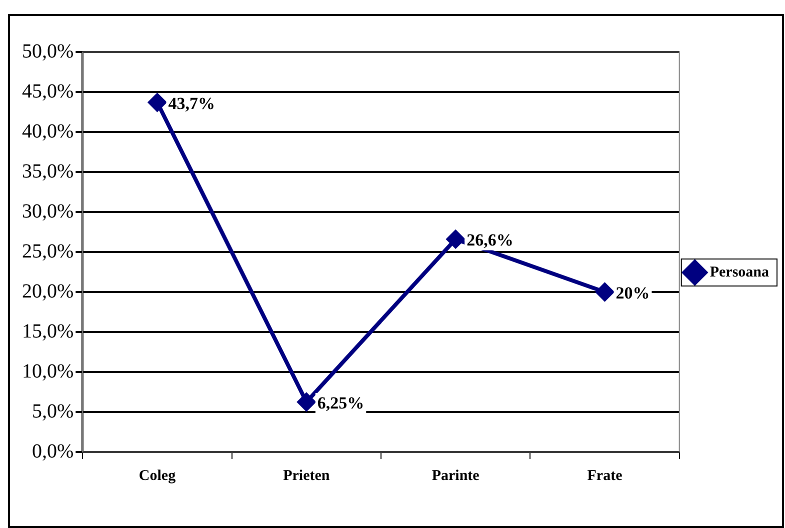 Image resolution: width=785 pixels, height=528 pixels. What do you see at coordinates (48, 291) in the screenshot?
I see `y-tick-label: 20,0%` at bounding box center [48, 291].